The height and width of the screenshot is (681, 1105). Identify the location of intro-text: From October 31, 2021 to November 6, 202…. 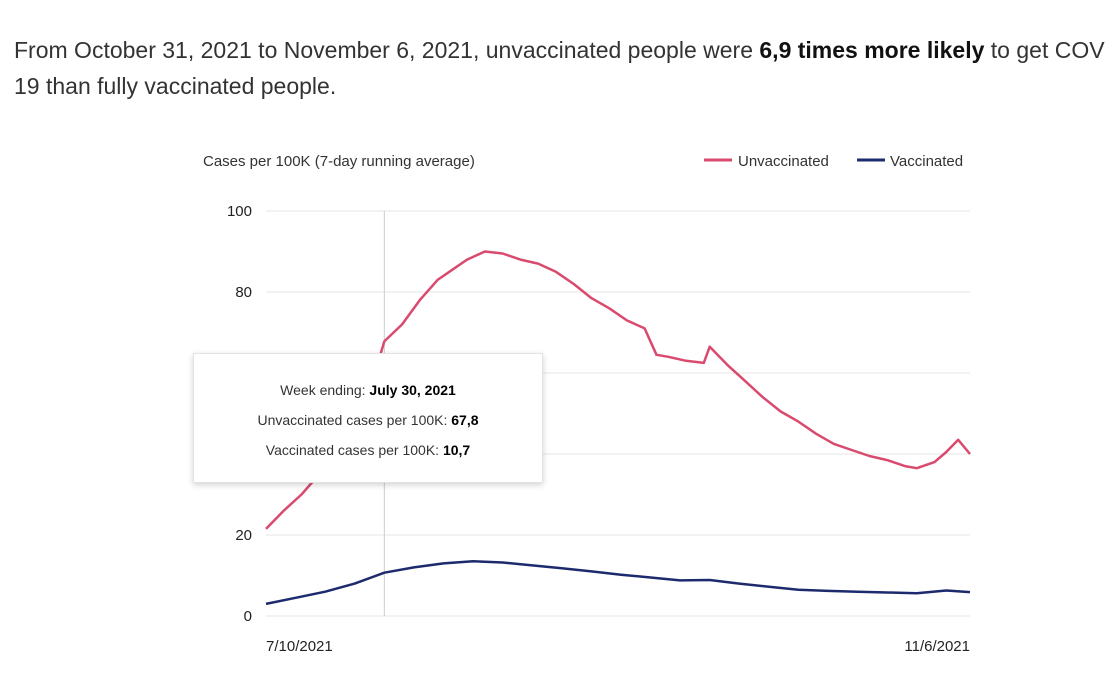
(559, 68).